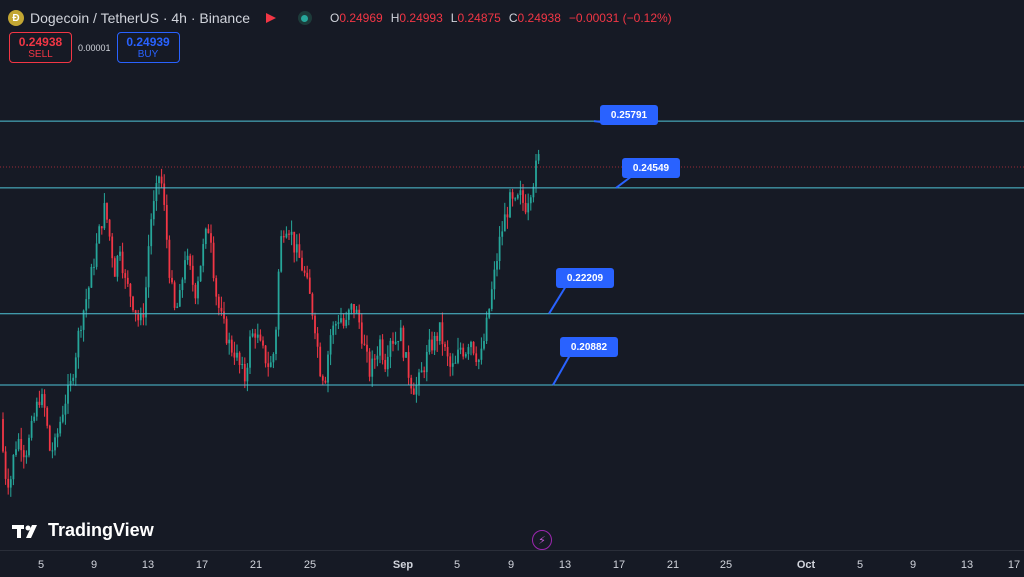  I want to click on close-label: C, so click(513, 18).